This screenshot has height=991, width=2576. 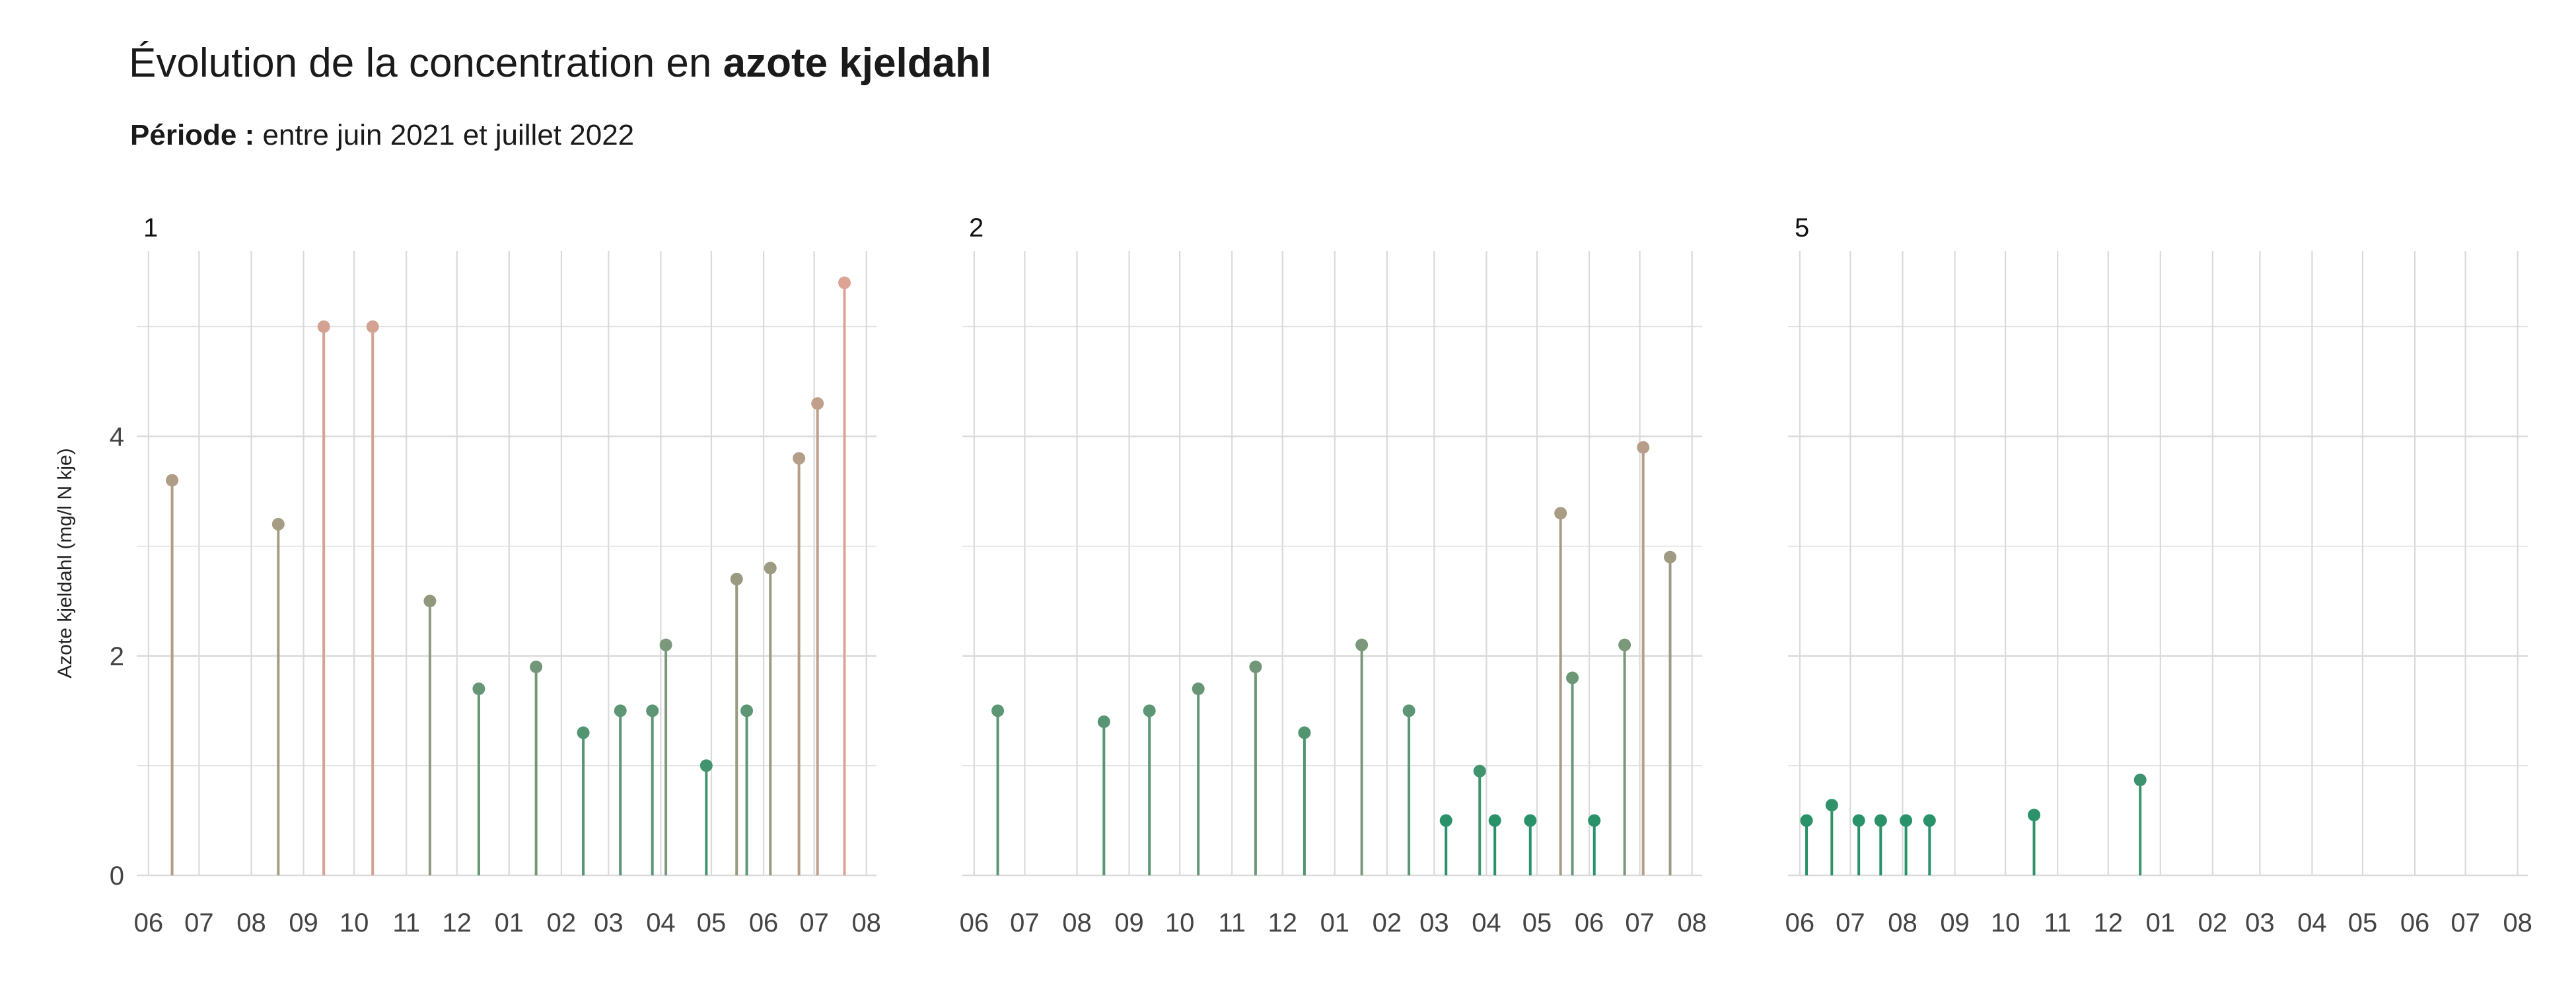 What do you see at coordinates (150, 227) in the screenshot?
I see `panel-label: 1` at bounding box center [150, 227].